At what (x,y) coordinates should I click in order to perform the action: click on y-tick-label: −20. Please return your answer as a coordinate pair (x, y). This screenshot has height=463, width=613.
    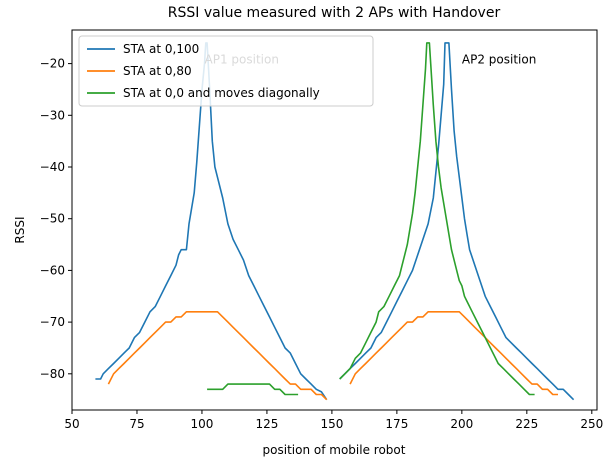
    Looking at the image, I should click on (52, 64).